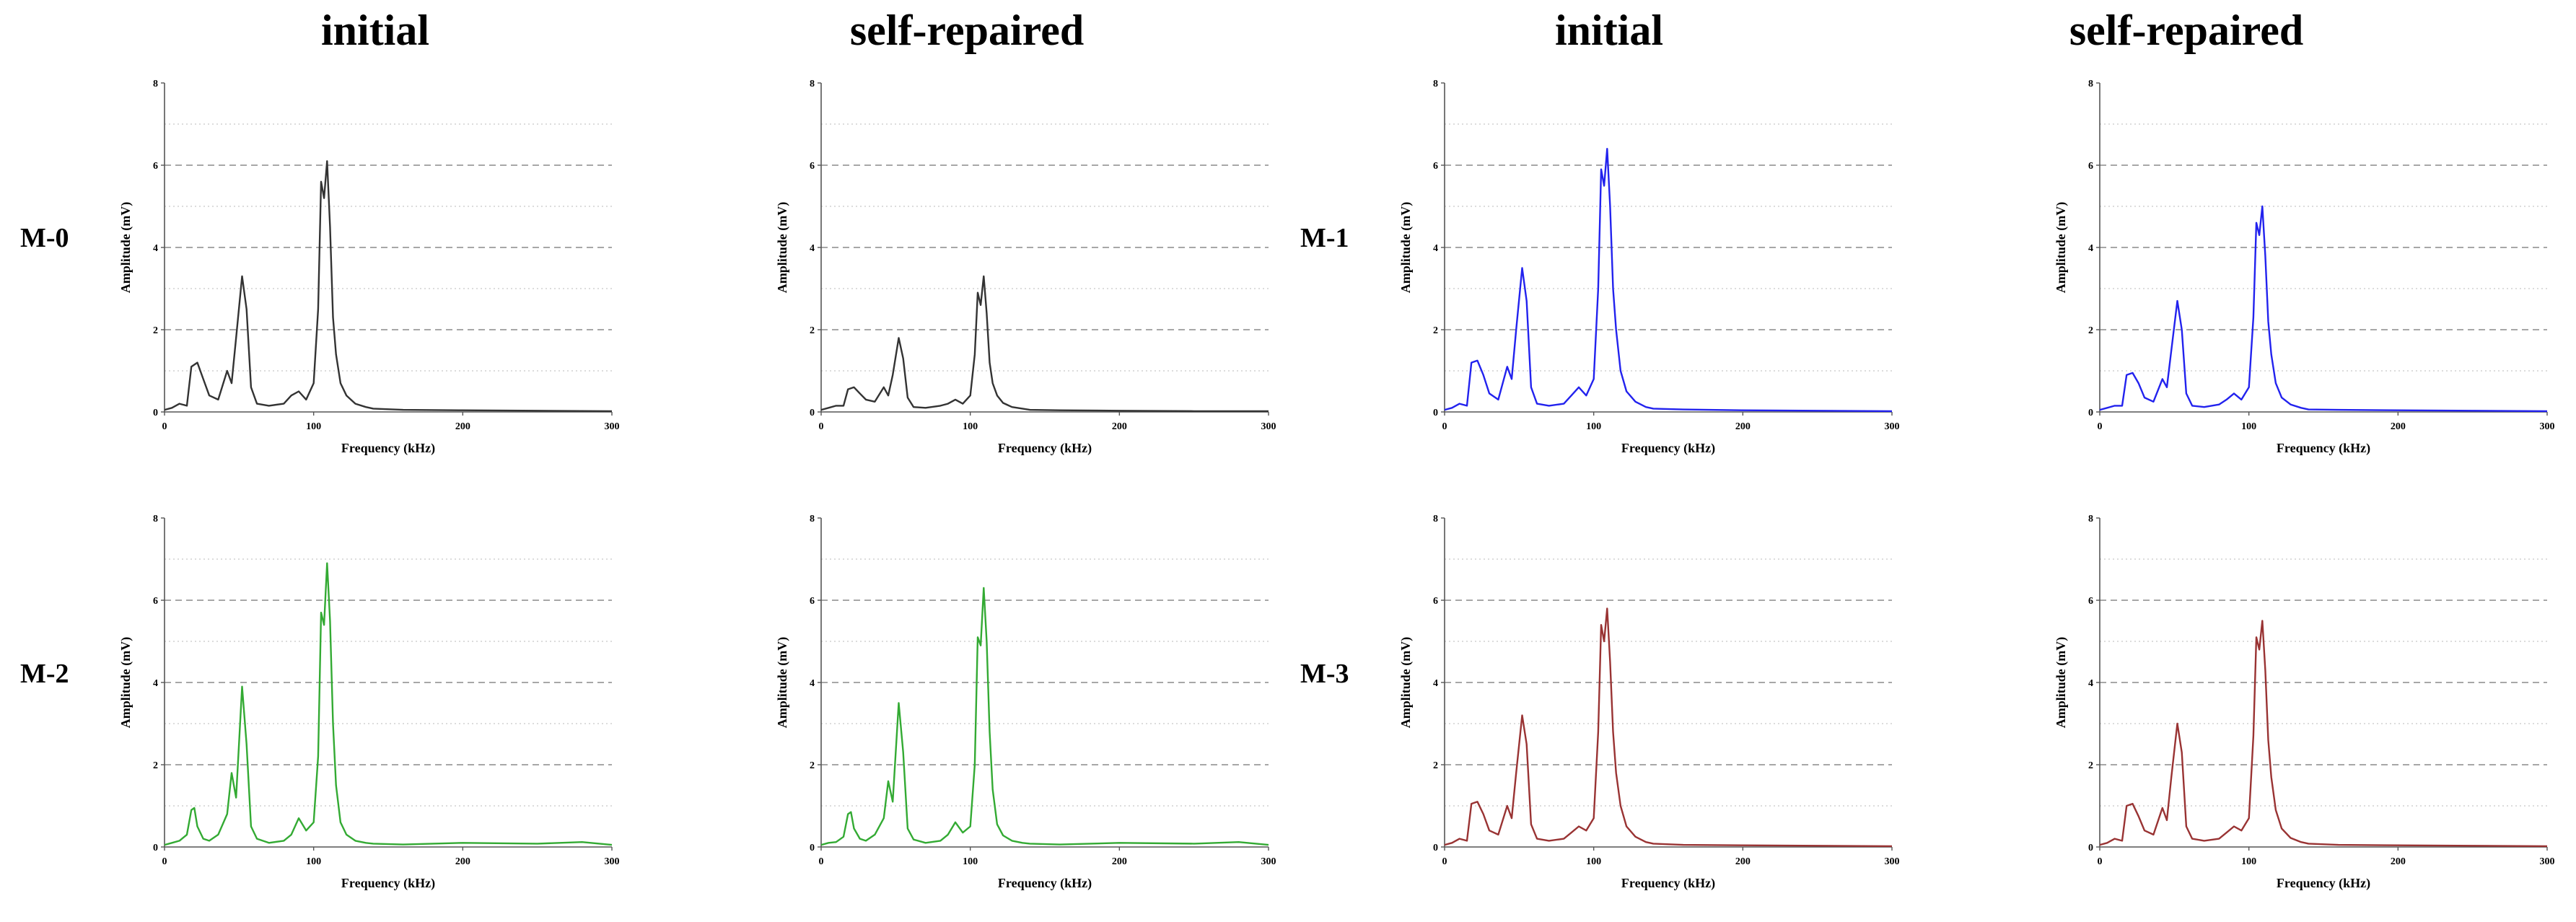  What do you see at coordinates (388, 286) in the screenshot?
I see `series-line-m0-initial` at bounding box center [388, 286].